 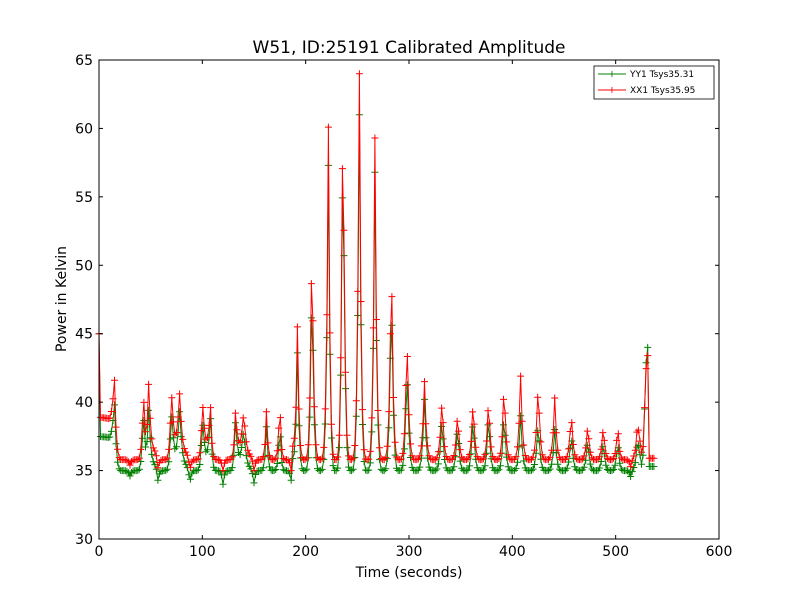 I want to click on chart-title: W51, ID:25191 Calibrated Amplitude, so click(x=409, y=48).